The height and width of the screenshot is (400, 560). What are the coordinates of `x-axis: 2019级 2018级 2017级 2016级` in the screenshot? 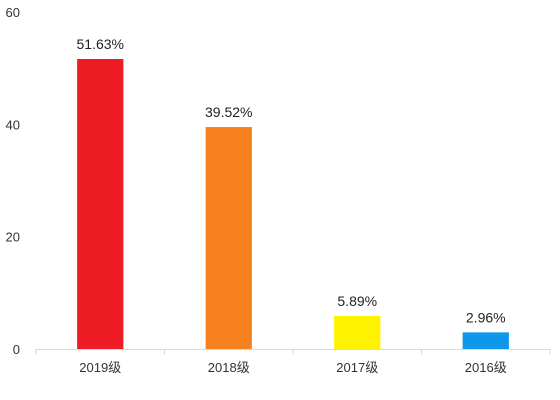 It's located at (293, 362).